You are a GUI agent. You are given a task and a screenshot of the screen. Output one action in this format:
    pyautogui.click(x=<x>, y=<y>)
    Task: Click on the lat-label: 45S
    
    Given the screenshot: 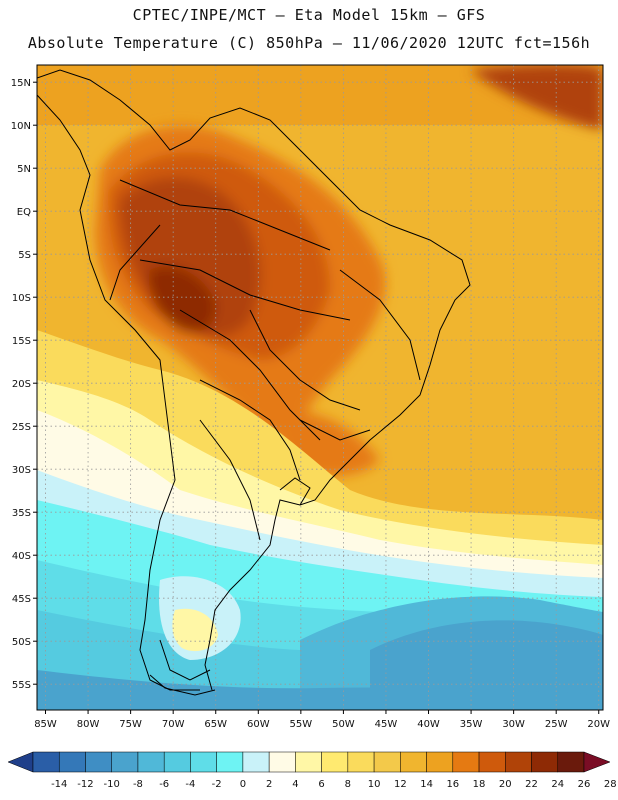 What is the action you would take?
    pyautogui.click(x=21, y=599)
    